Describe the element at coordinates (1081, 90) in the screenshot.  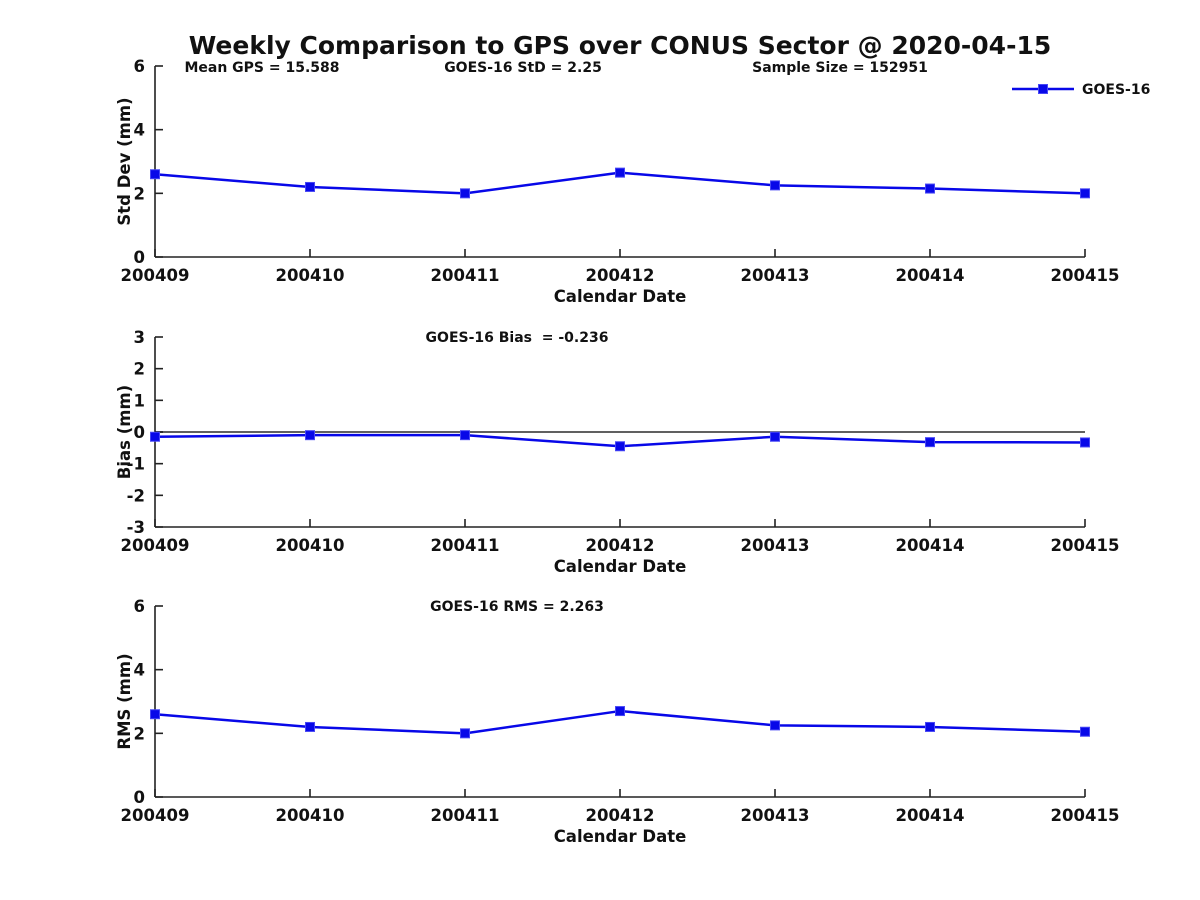
I see `legend: GOES-16` at that location.